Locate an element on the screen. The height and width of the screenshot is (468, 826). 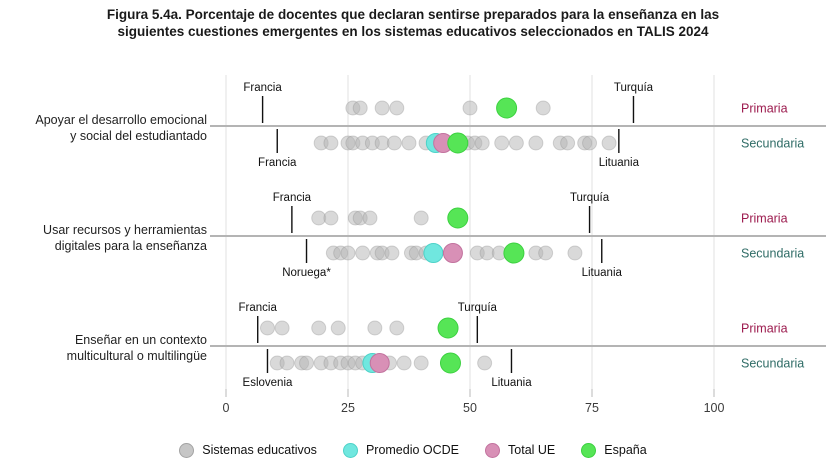
category-label: Usar recursos y herramientas is located at coordinates (125, 230).